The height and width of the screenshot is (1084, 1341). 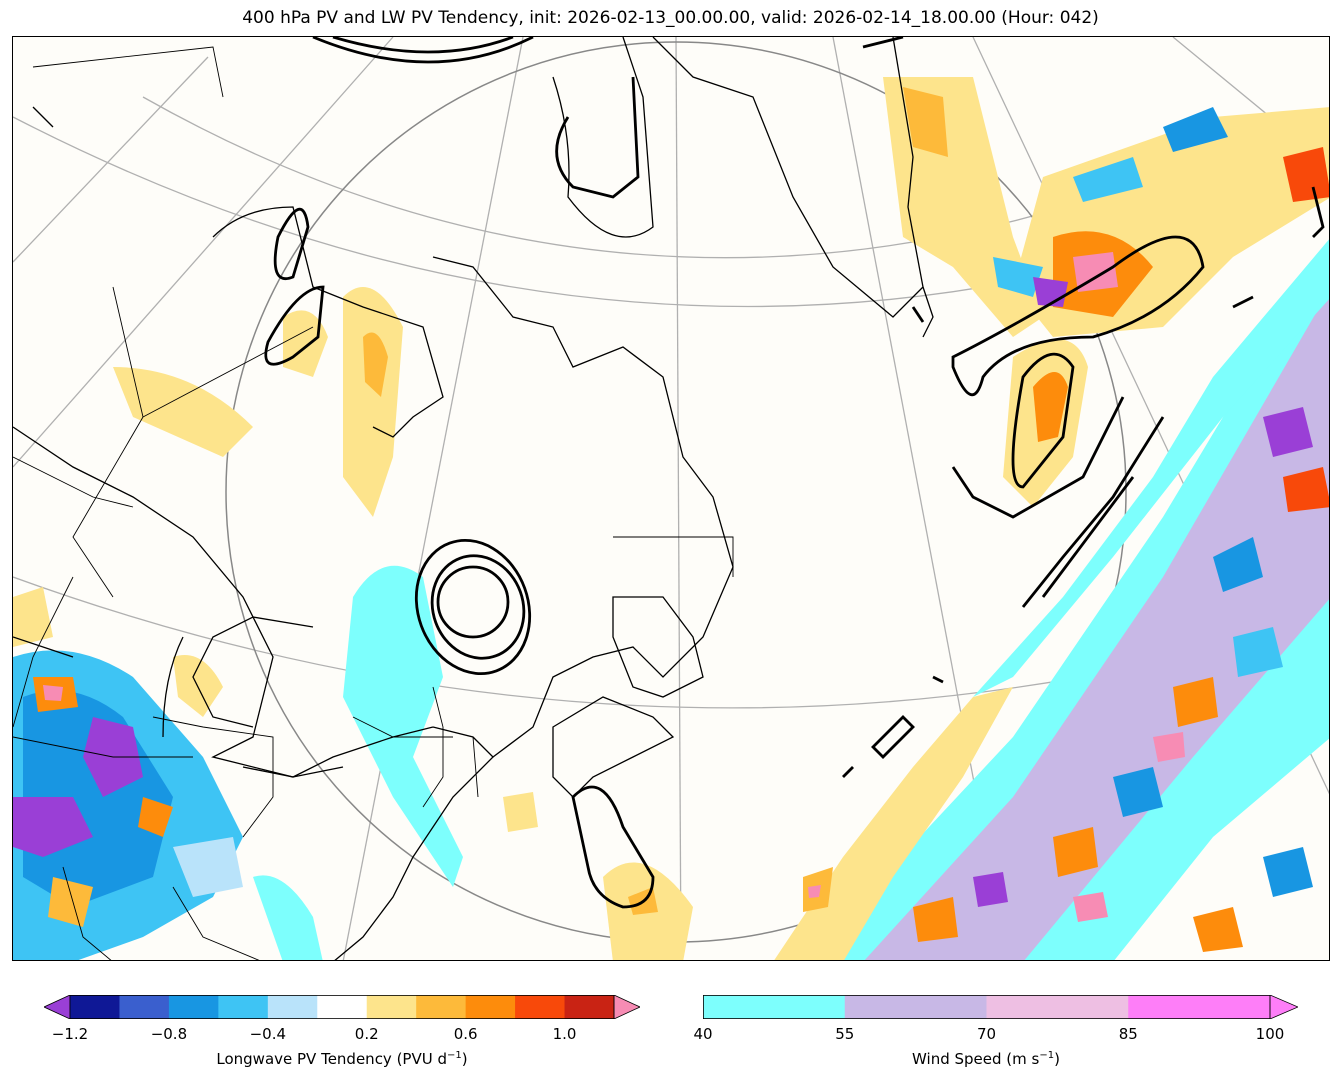 I want to click on colorbar-tick-label: −0.4, so click(x=268, y=1034).